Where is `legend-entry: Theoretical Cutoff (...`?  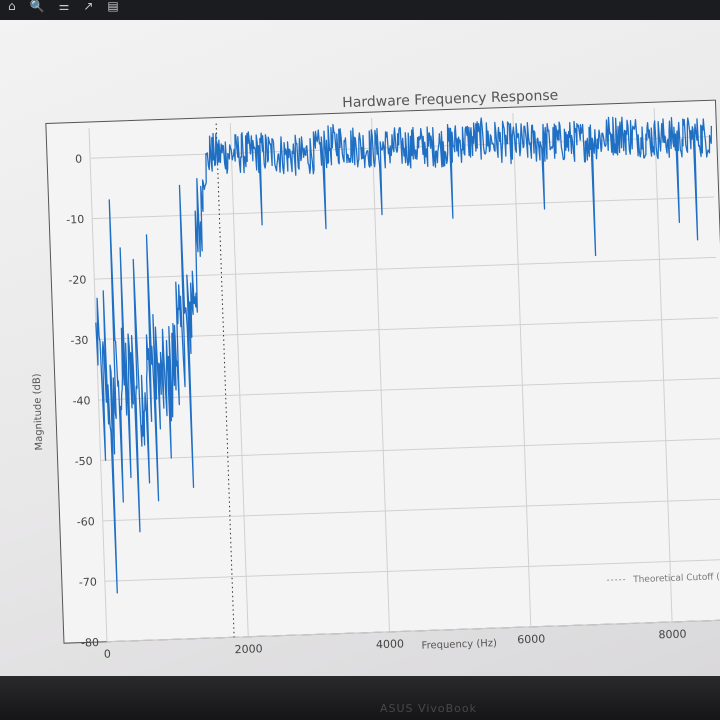
legend-entry: Theoretical Cutoff (... is located at coordinates (676, 578).